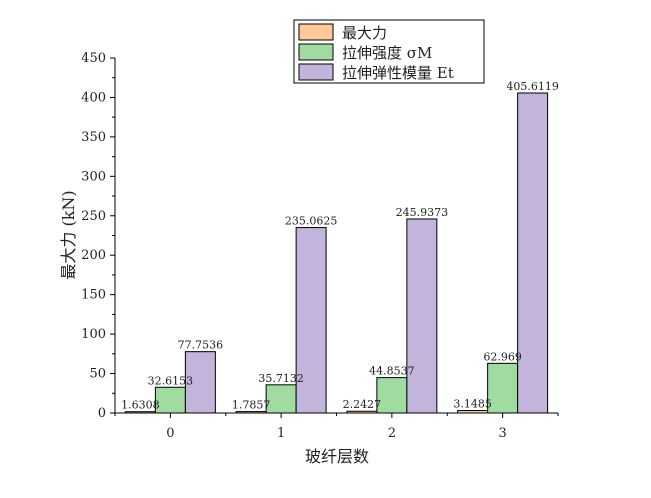  Describe the element at coordinates (316, 72) in the screenshot. I see `legend-swatch-series2` at that location.